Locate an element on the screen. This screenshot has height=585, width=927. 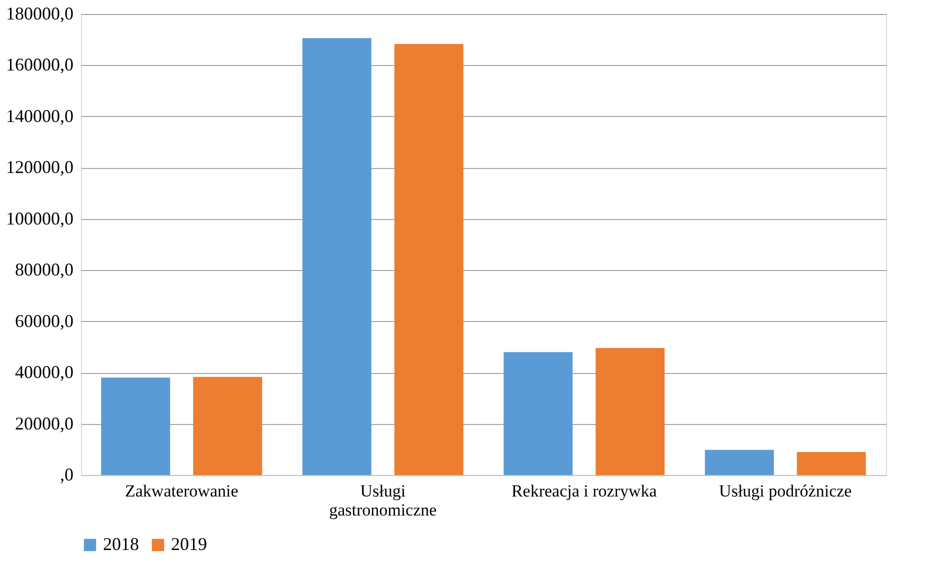
y-tick-label: 40000,0 is located at coordinates (44, 372).